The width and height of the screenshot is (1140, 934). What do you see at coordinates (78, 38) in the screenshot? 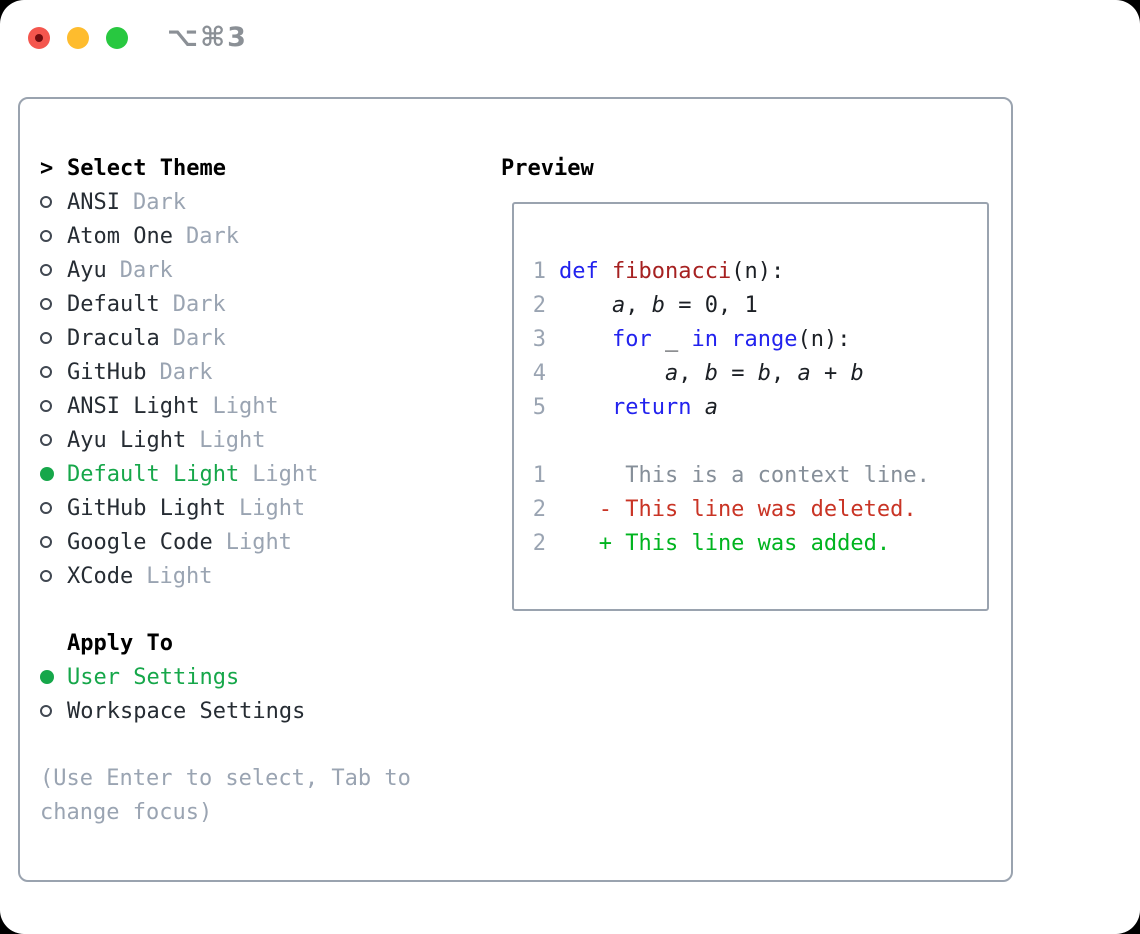
I see `minimize-button-icon` at bounding box center [78, 38].